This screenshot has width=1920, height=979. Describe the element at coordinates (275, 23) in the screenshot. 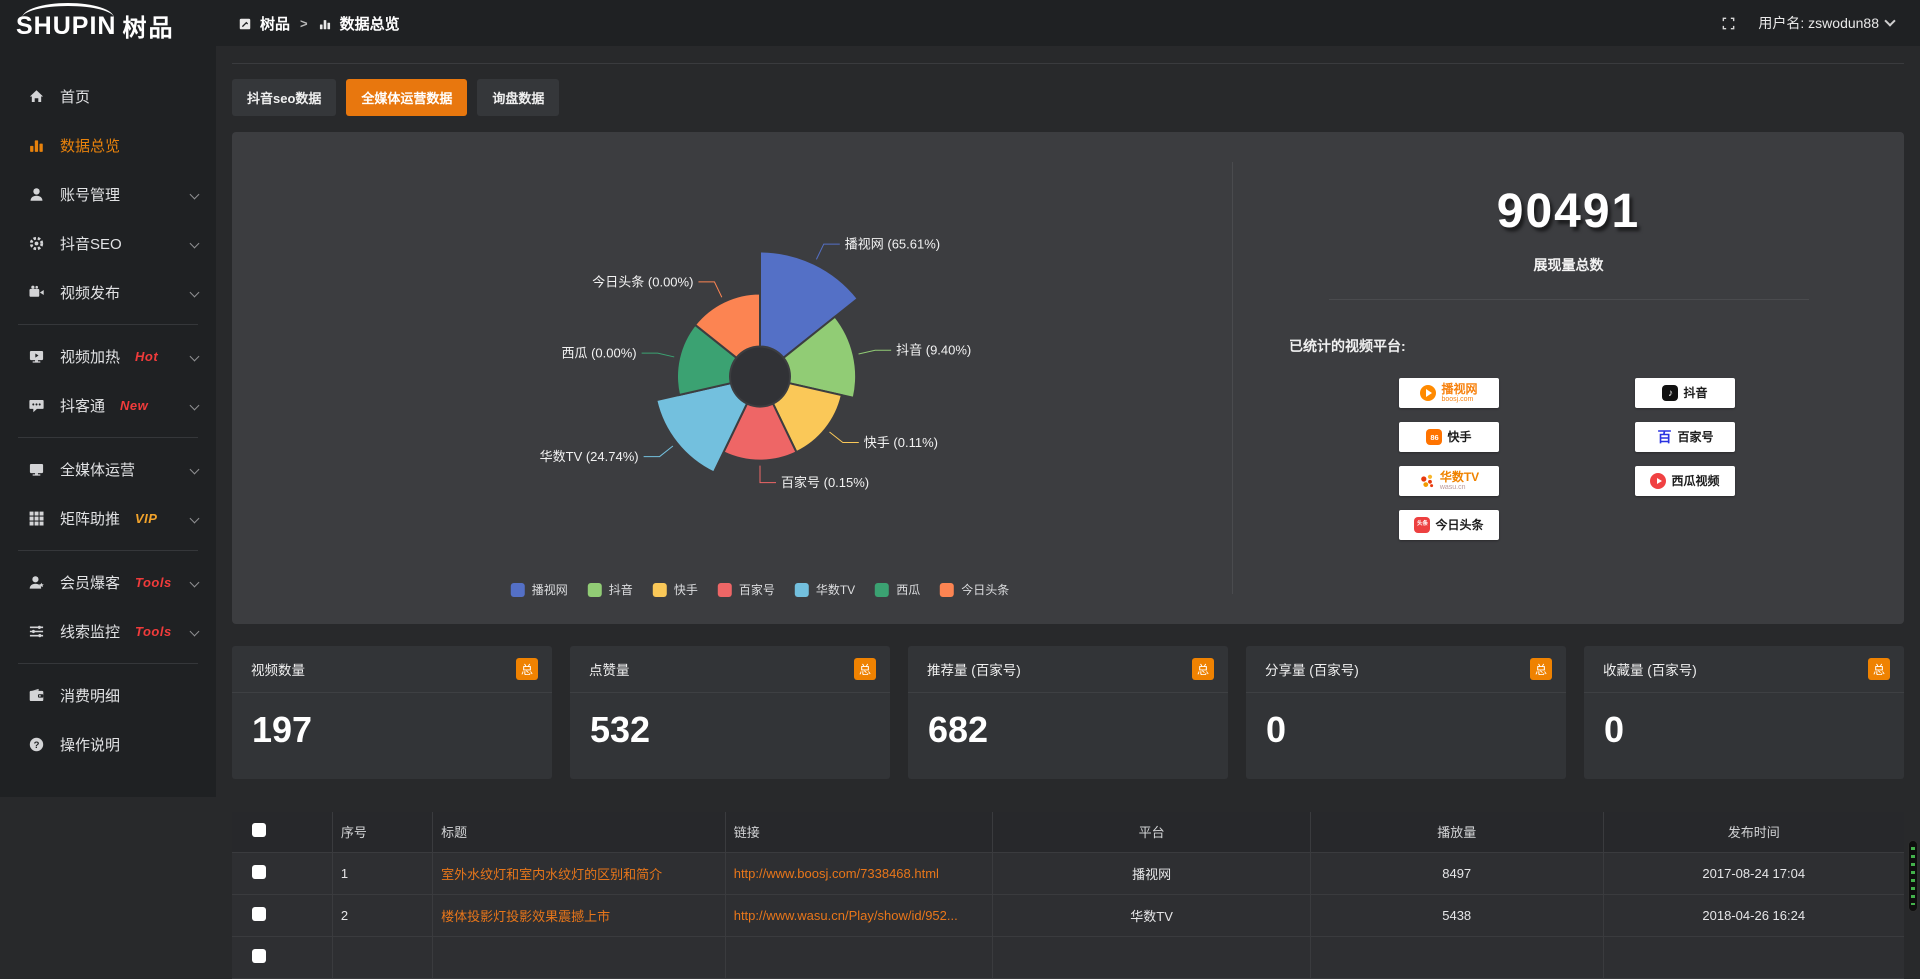

I see `breadcrumb-item-root: 树品` at that location.